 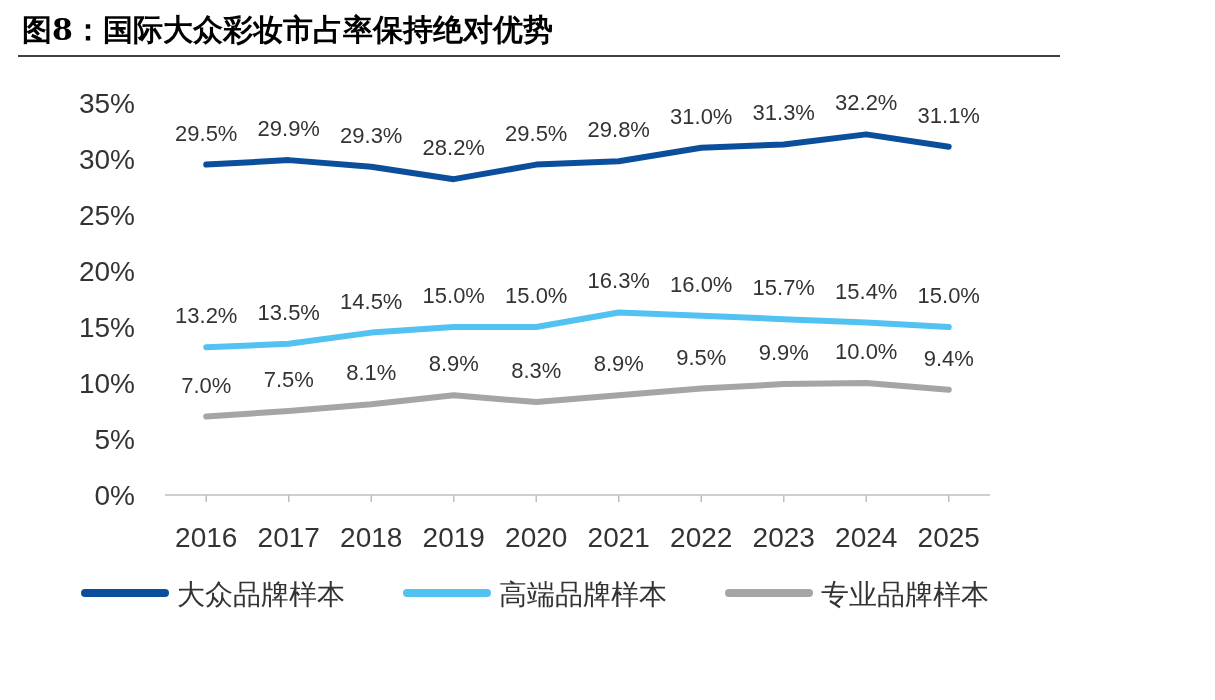 I want to click on data-label: 9.5%, so click(x=701, y=357).